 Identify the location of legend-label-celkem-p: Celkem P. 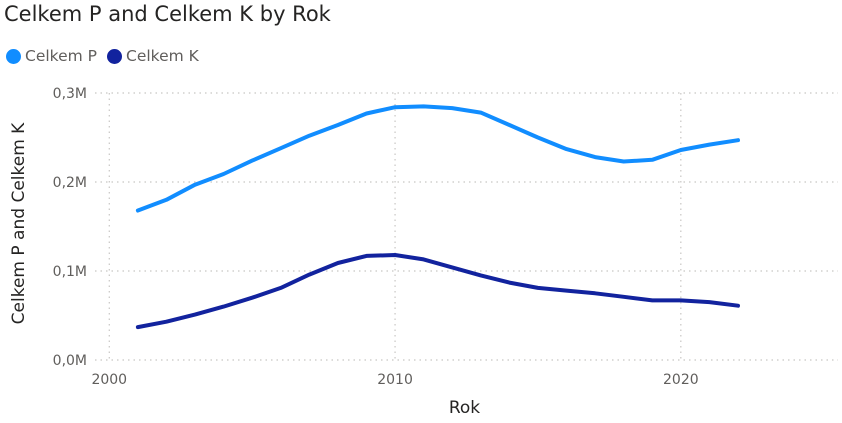
(61, 56).